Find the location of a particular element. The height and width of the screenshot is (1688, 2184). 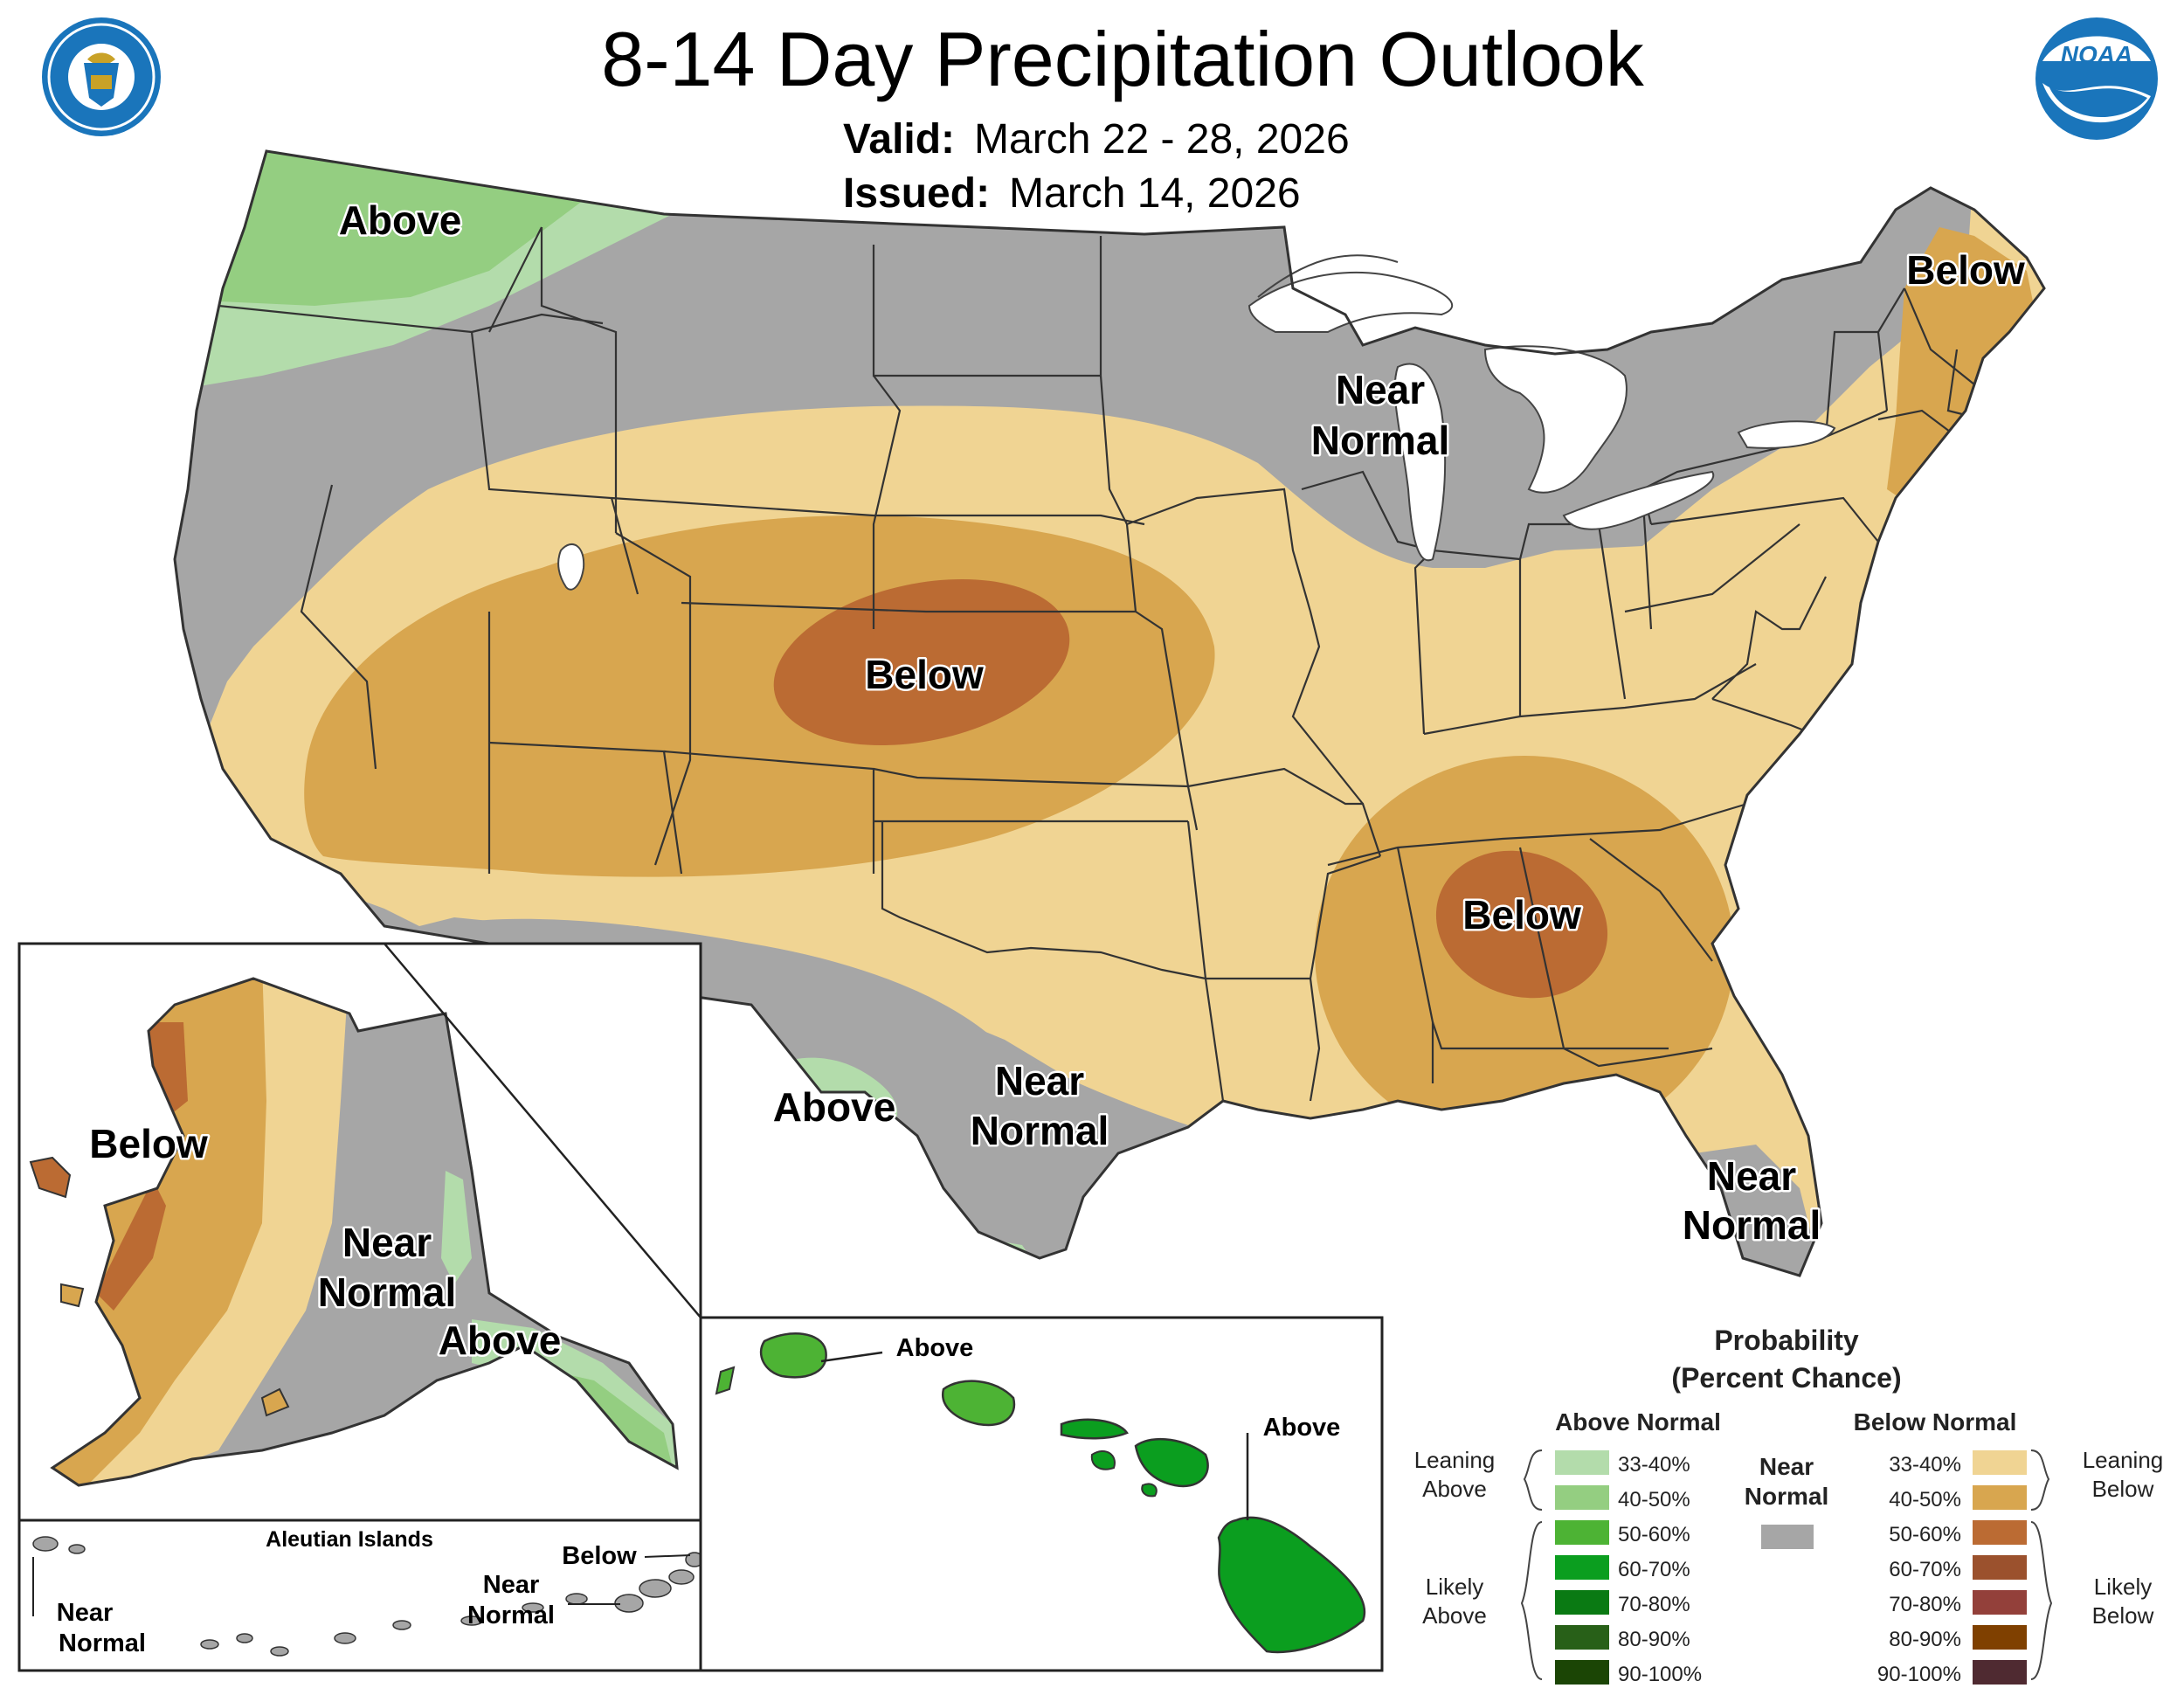

leaning-below-1: Leaning is located at coordinates (2123, 1460).